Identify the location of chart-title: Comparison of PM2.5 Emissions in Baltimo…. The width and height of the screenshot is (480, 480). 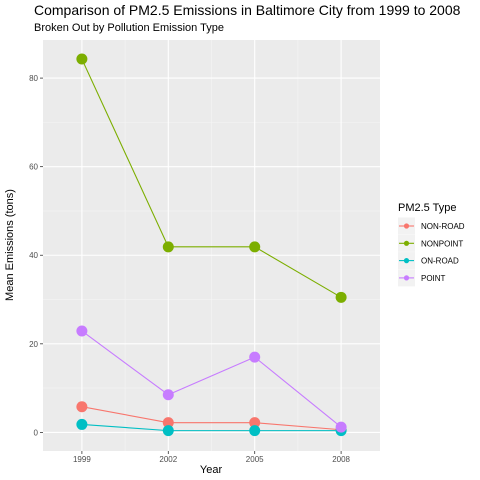
(247, 10).